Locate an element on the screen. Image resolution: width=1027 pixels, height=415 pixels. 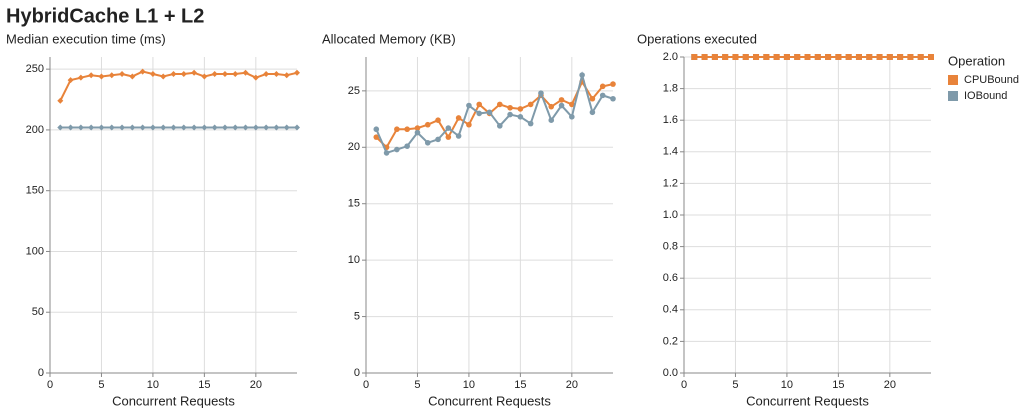
x-axis-label: Concurrent Requests is located at coordinates (489, 400).